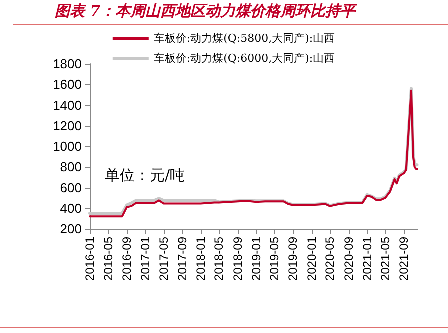 The height and width of the screenshot is (333, 448). Describe the element at coordinates (237, 259) in the screenshot. I see `x-tick-label: 2018-09` at that location.